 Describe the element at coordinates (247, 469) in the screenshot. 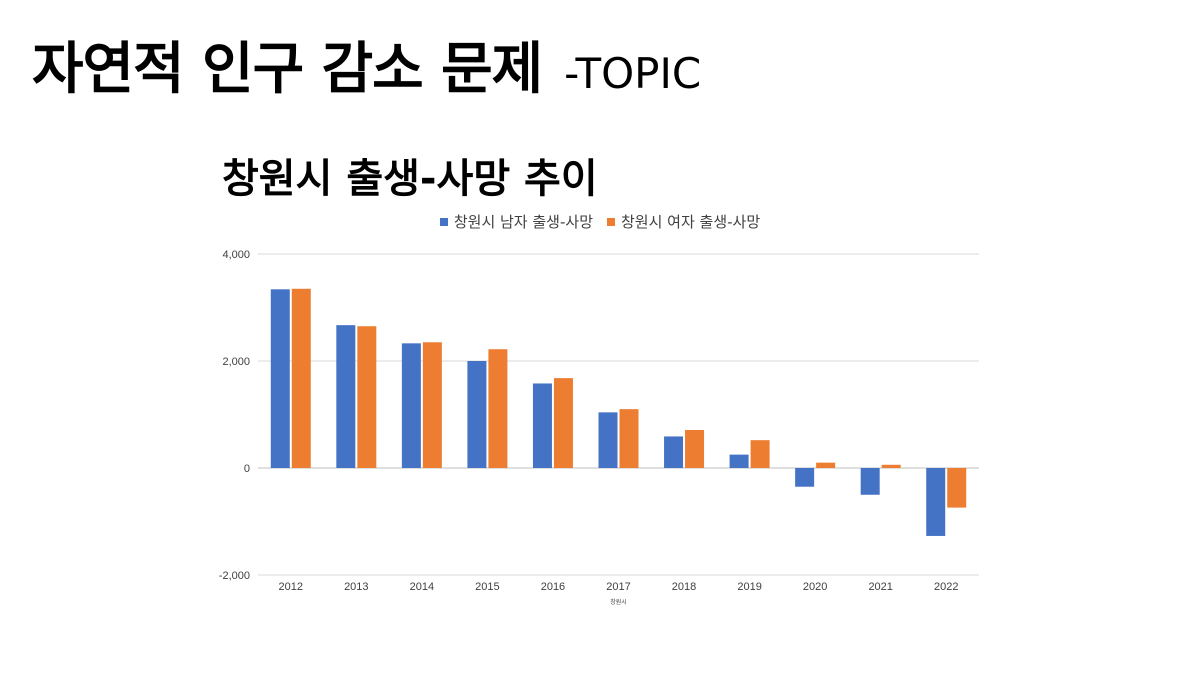

I see `y-tick-label: 0` at that location.